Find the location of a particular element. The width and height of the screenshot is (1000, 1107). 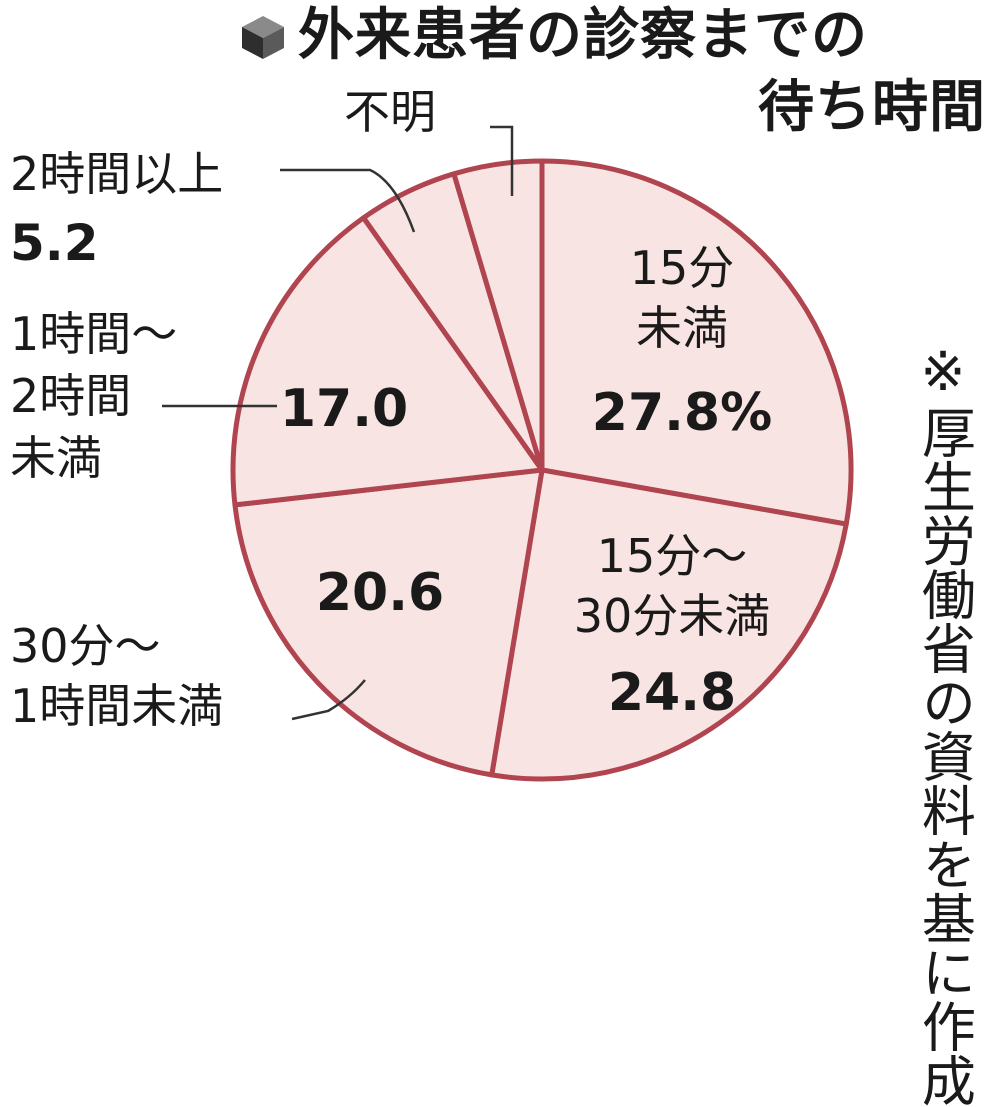

slice-label-2-line-1: 1時間未満 is located at coordinates (116, 706).